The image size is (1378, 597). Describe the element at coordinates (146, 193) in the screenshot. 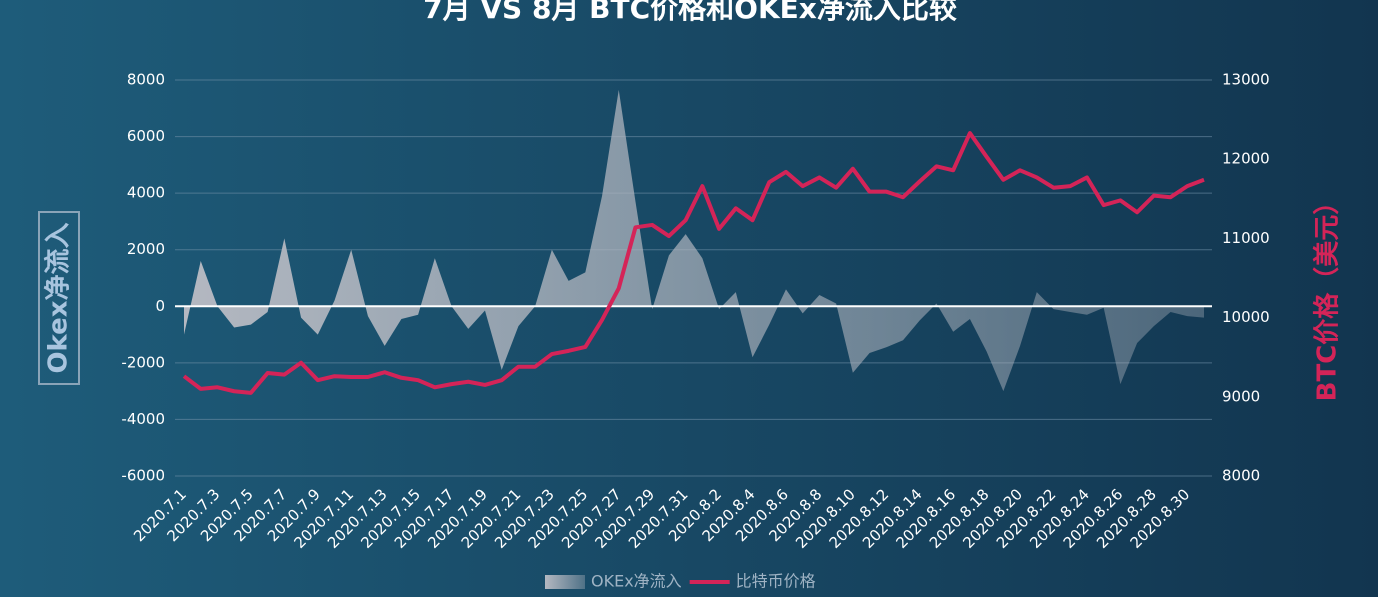

I see `y-tick-label: 4000` at that location.